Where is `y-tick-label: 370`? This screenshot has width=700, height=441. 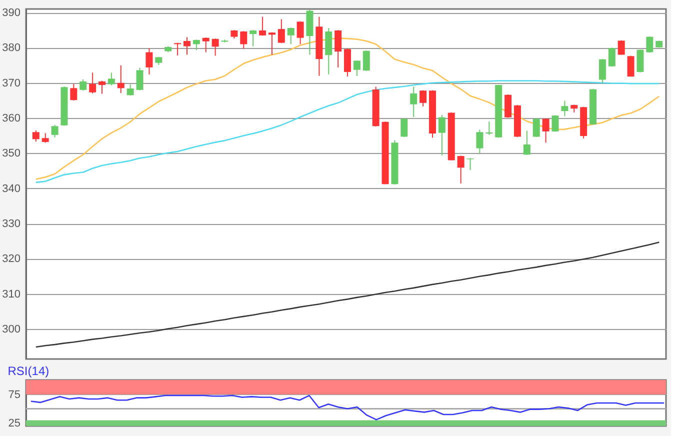 y-tick-label: 370 is located at coordinates (11, 83).